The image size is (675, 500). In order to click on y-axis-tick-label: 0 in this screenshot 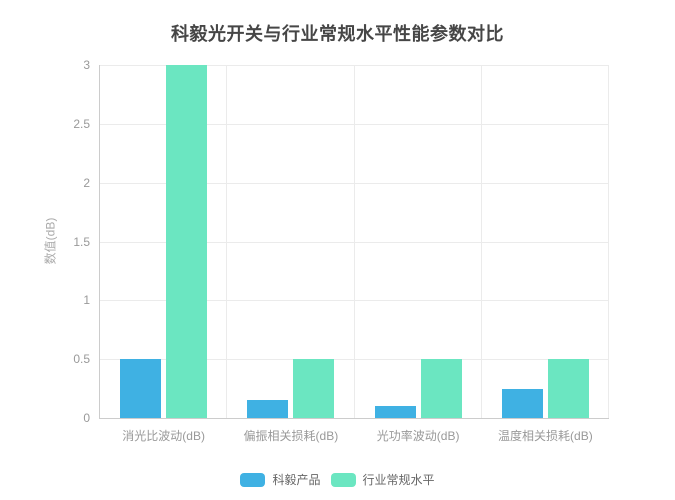, I will do `click(86, 418)`.